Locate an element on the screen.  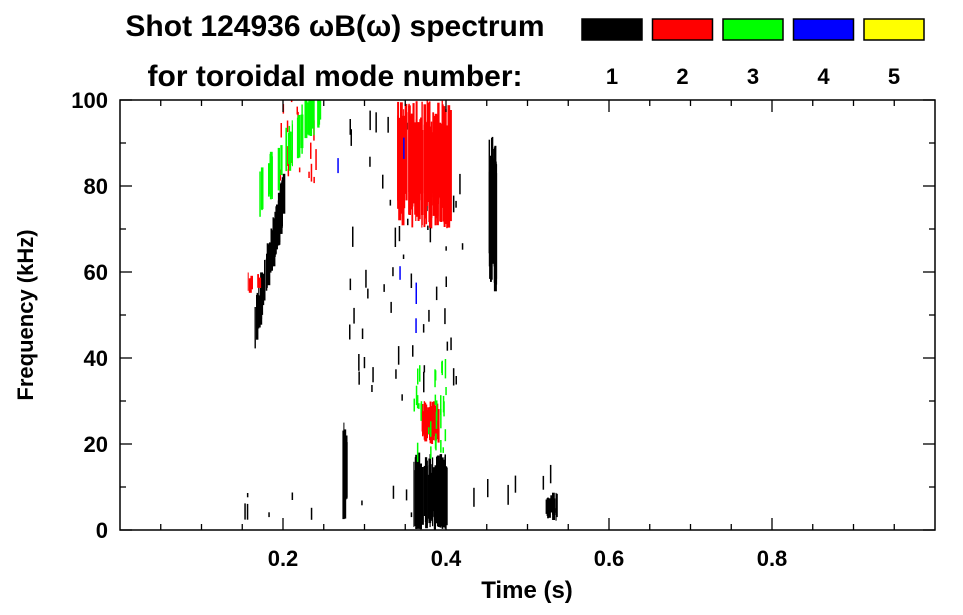
x-tick-label: 0.8 is located at coordinates (772, 558).